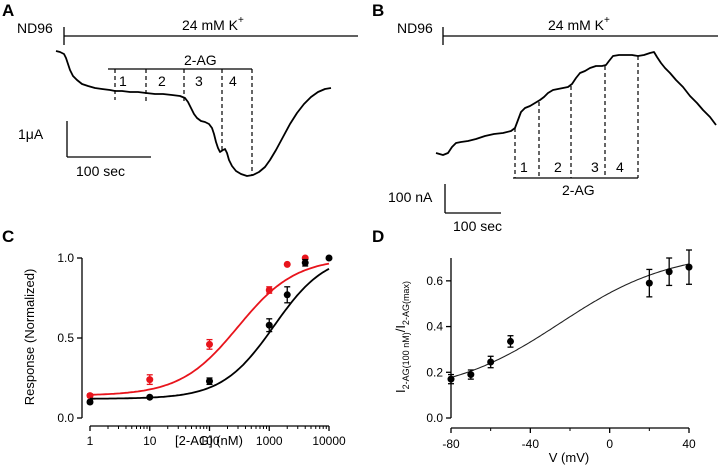 The width and height of the screenshot is (720, 468). What do you see at coordinates (65, 258) in the screenshot?
I see `y-tick-label: 1.0` at bounding box center [65, 258].